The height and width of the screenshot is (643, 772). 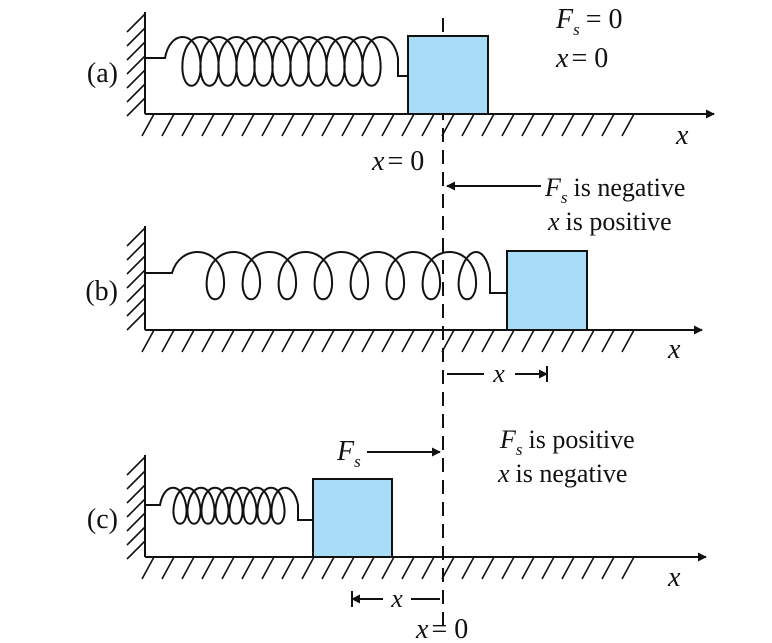 I want to click on panel-a-wall-hatch, so click(x=136, y=65).